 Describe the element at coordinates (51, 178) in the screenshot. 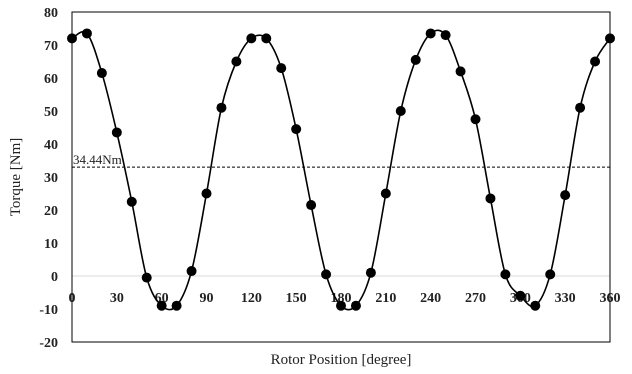

I see `y-tick-label: 30` at that location.